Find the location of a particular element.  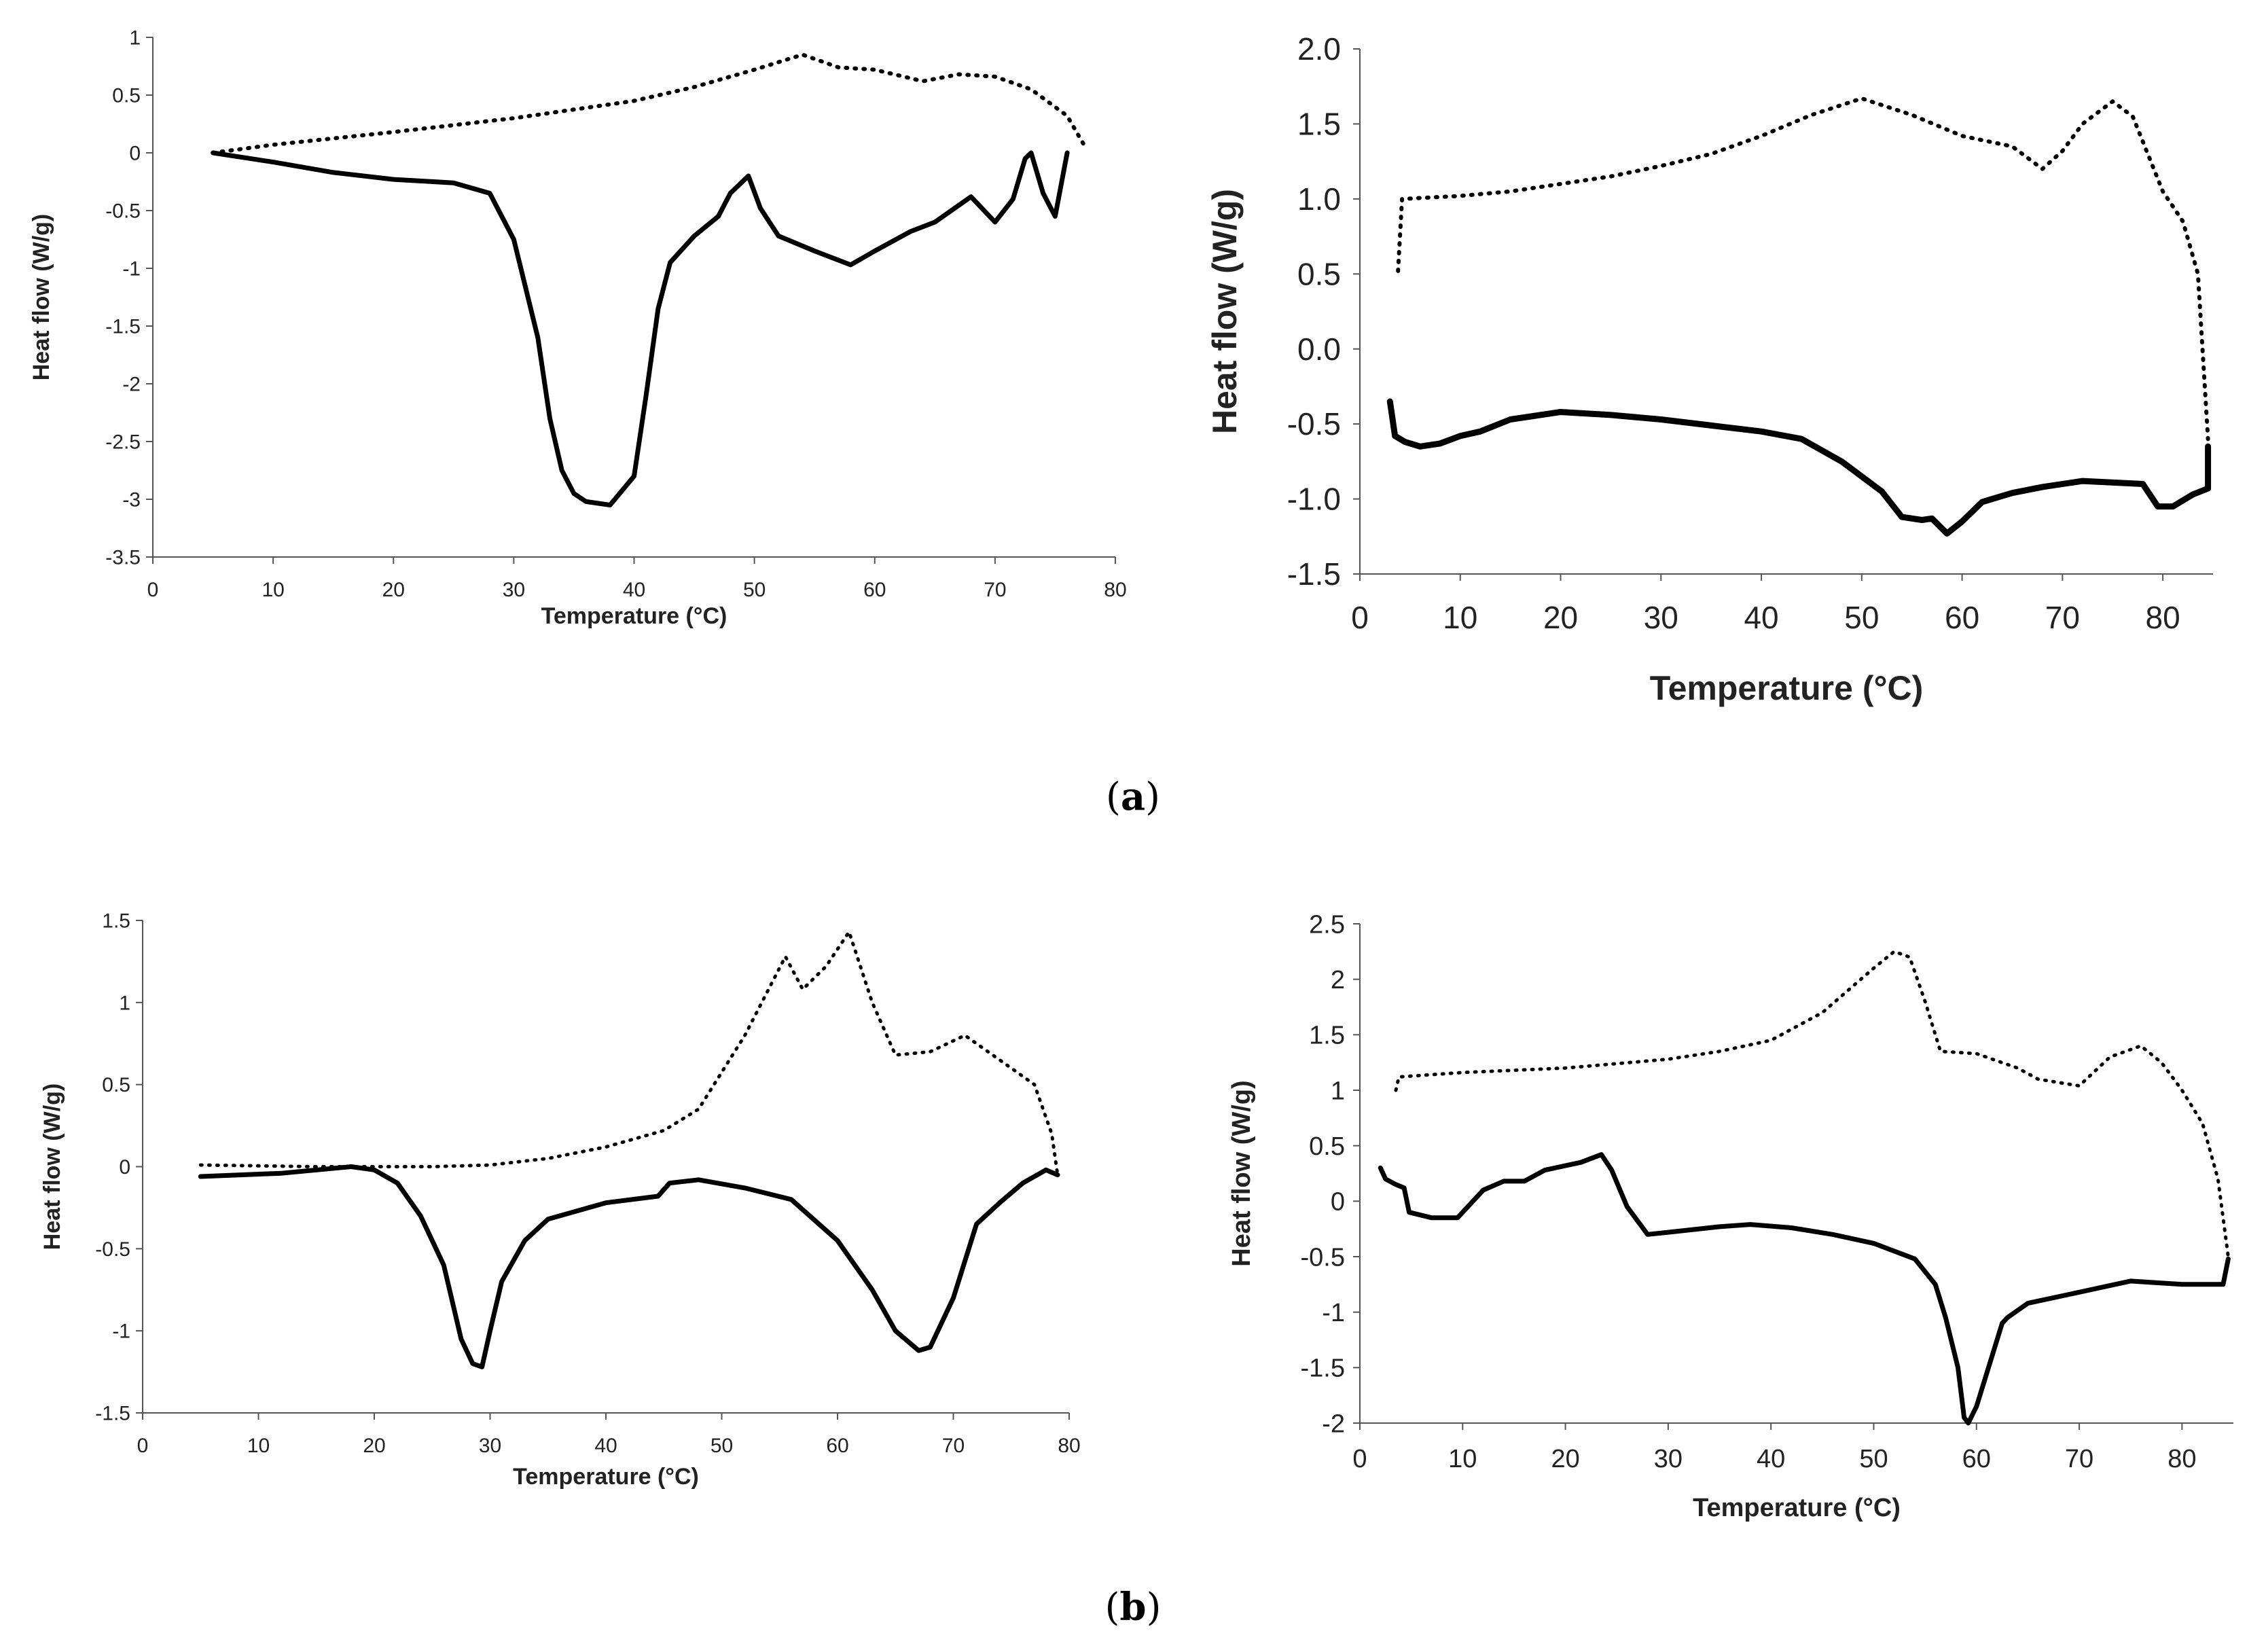

y-tick-label: 0.0 is located at coordinates (1319, 349).